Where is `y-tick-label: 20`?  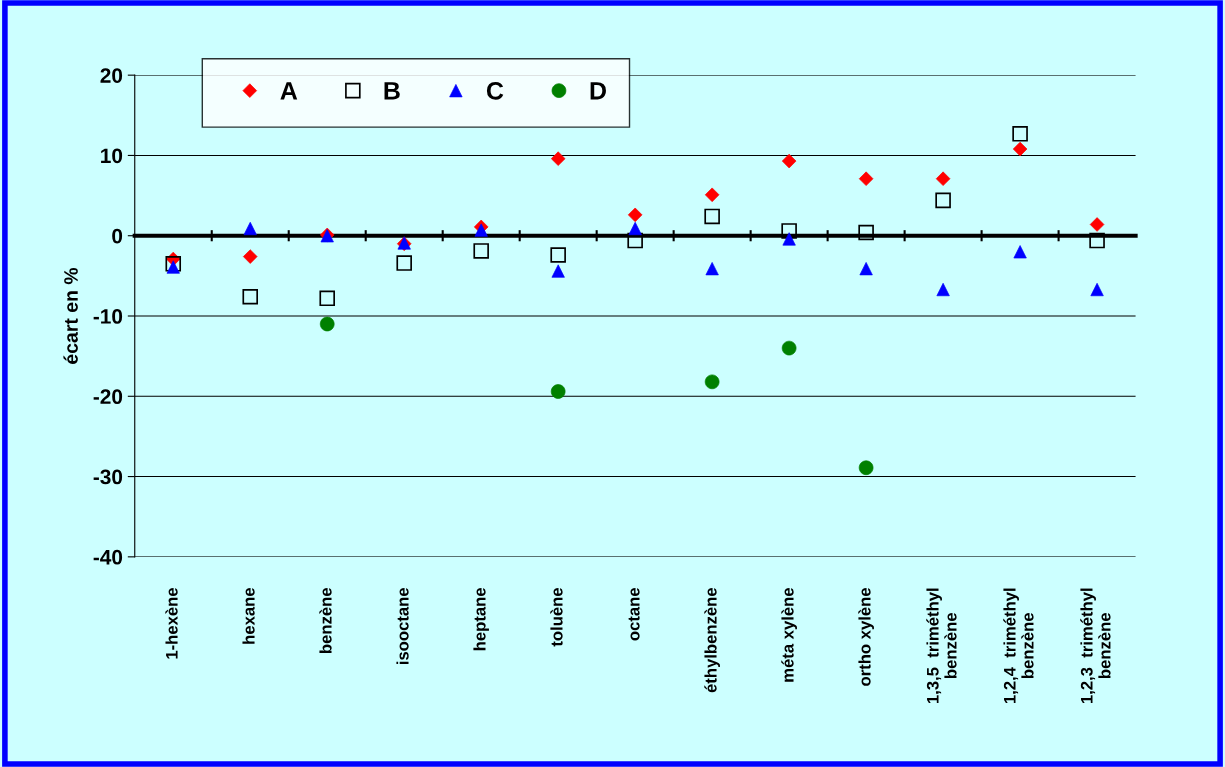 y-tick-label: 20 is located at coordinates (111, 75).